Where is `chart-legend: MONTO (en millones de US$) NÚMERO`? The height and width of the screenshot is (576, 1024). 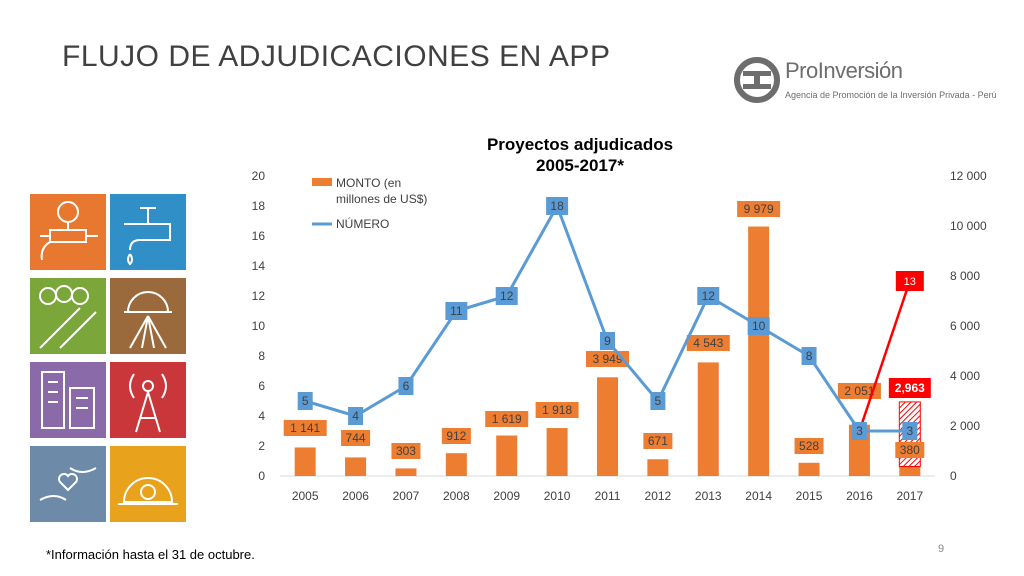 chart-legend: MONTO (en millones de US$) NÚMERO is located at coordinates (369, 203).